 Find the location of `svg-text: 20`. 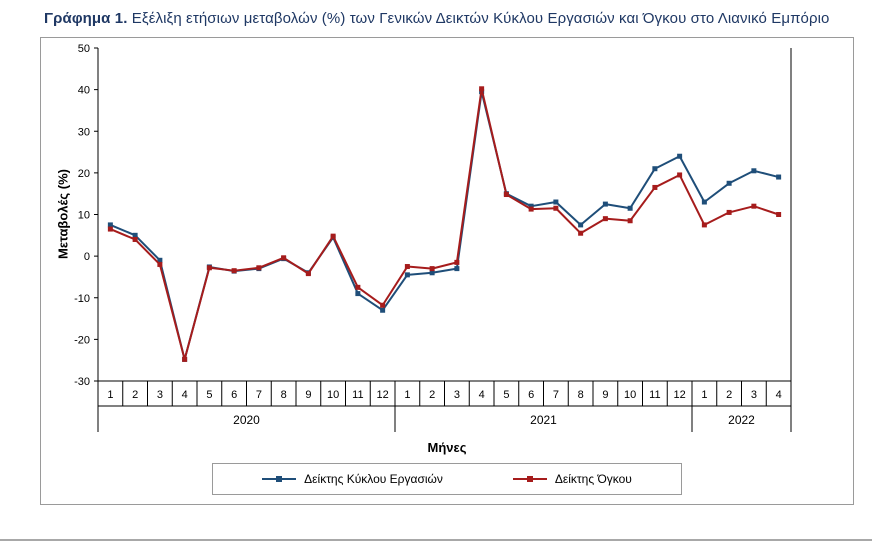

svg-text: 20 is located at coordinates (84, 174).